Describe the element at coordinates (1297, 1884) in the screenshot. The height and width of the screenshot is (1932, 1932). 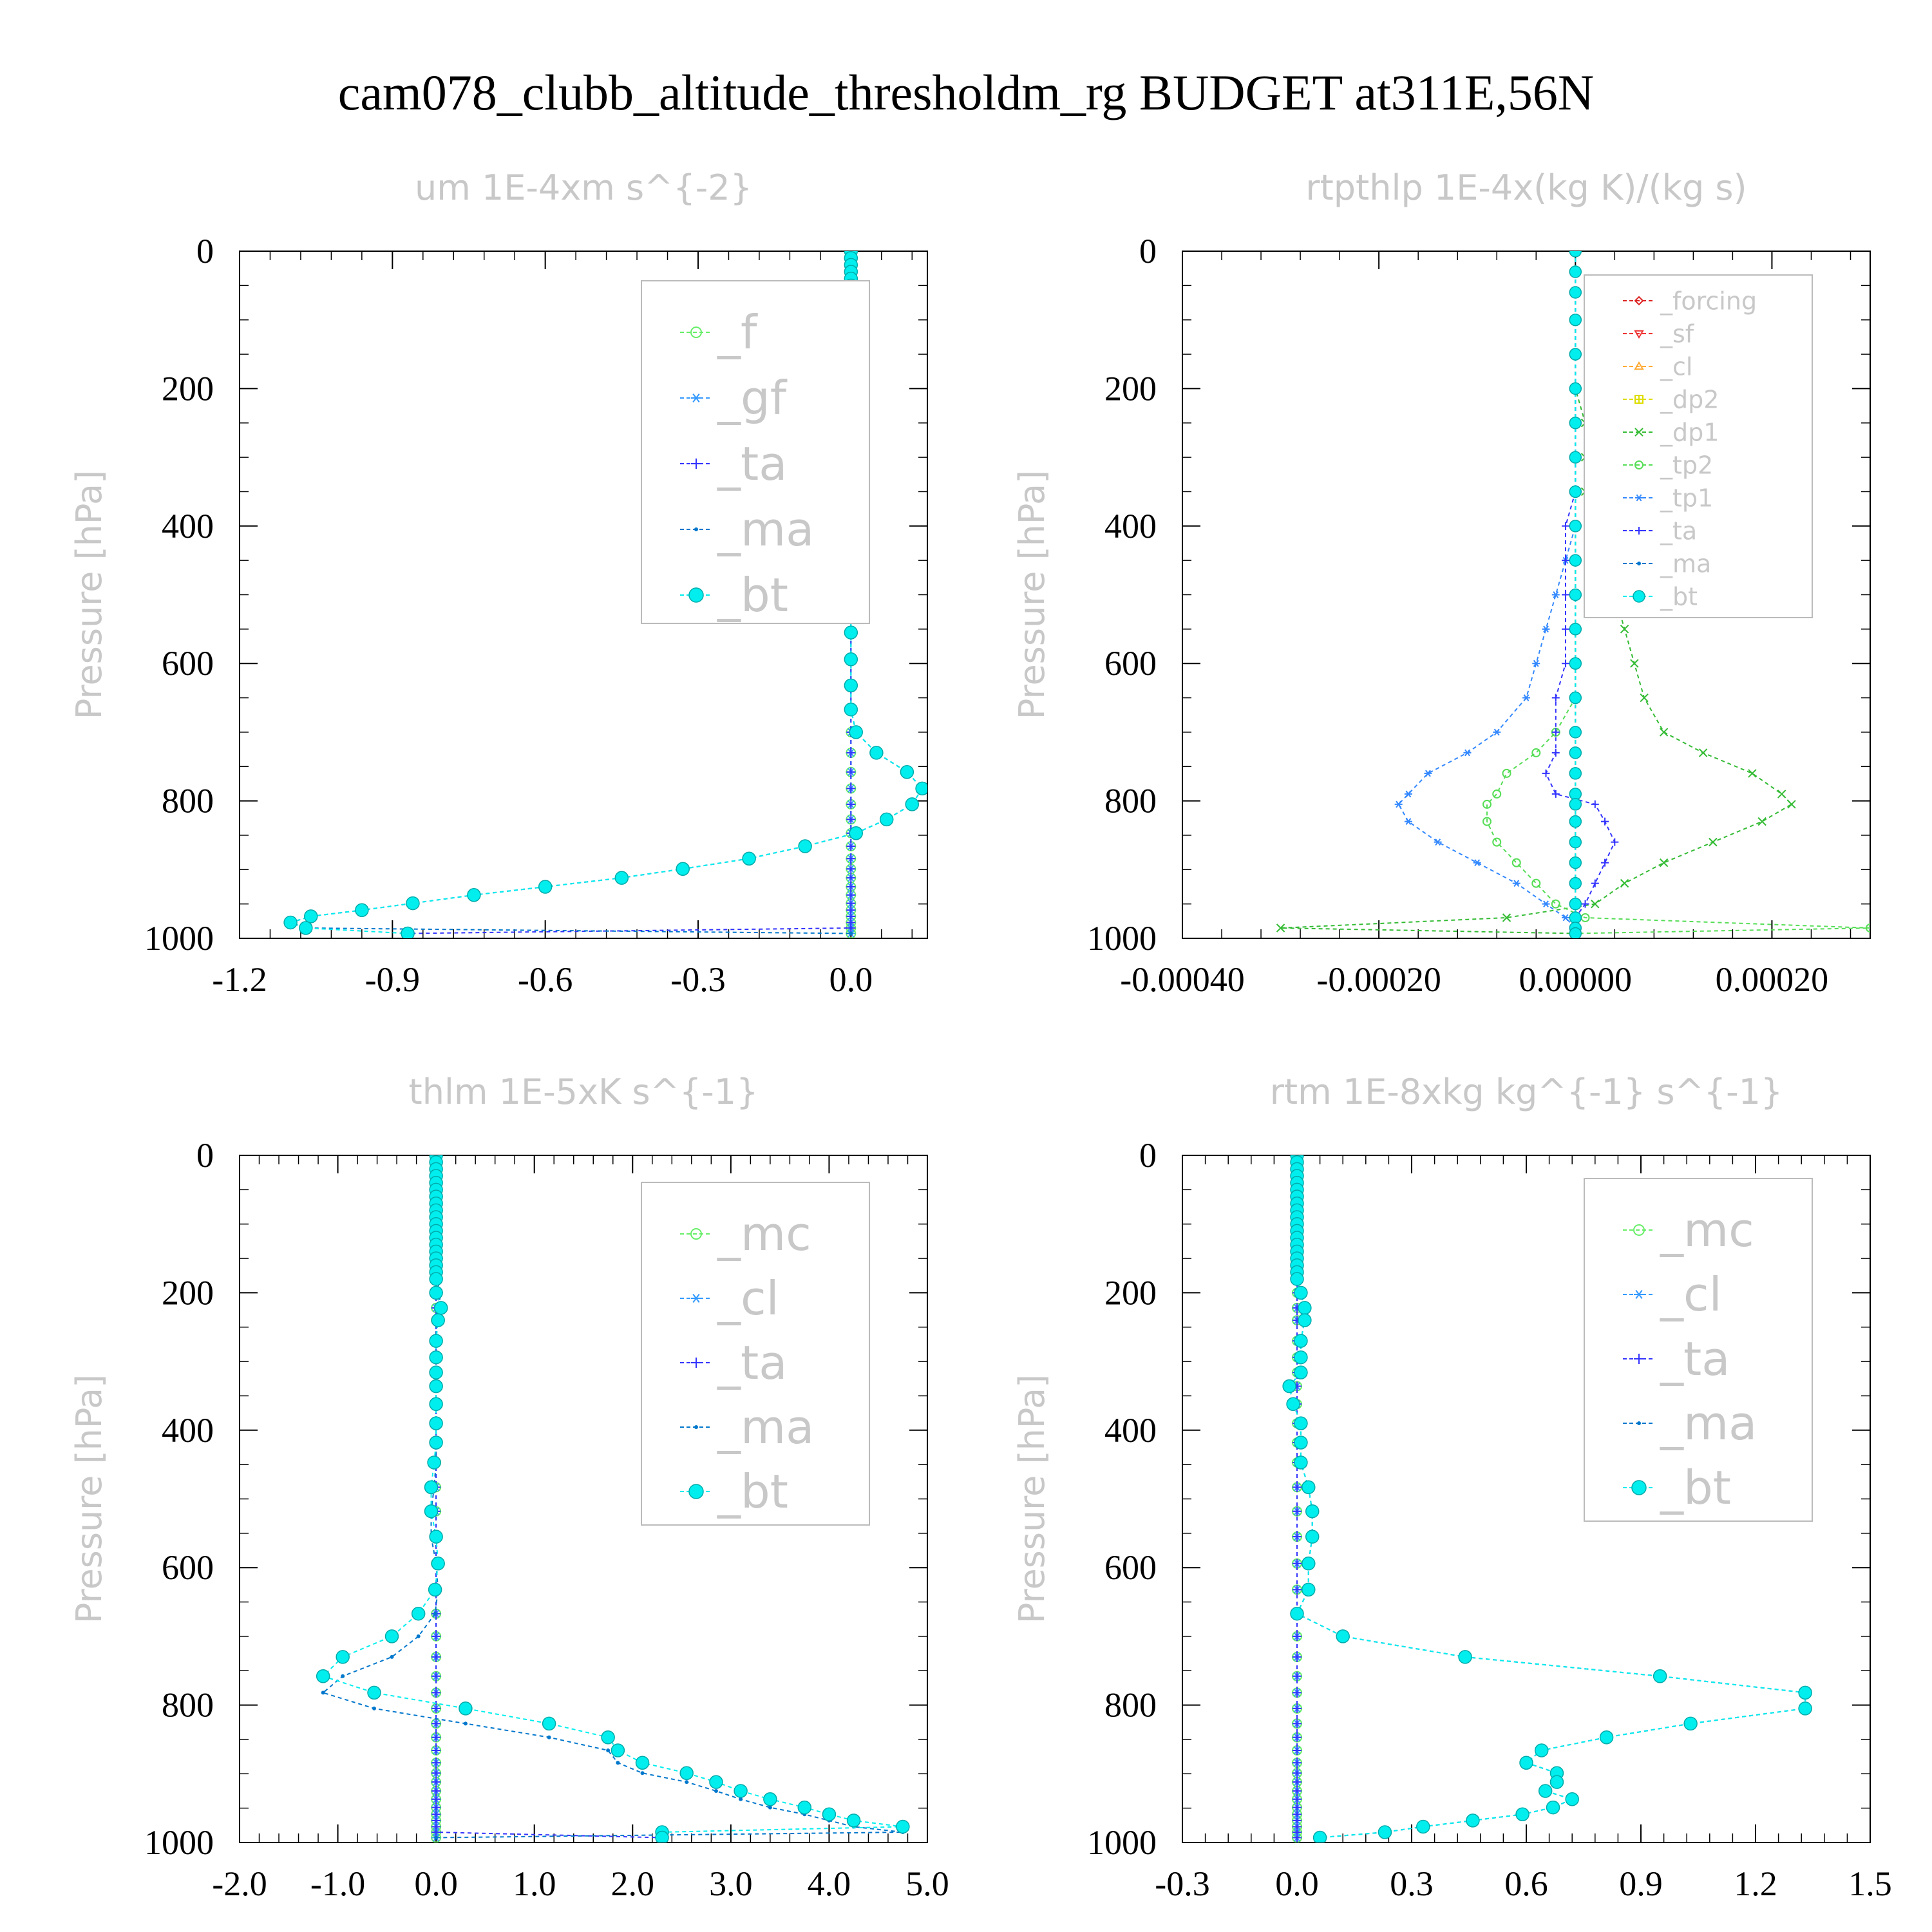
I see `x-tick-label: 0.0` at that location.